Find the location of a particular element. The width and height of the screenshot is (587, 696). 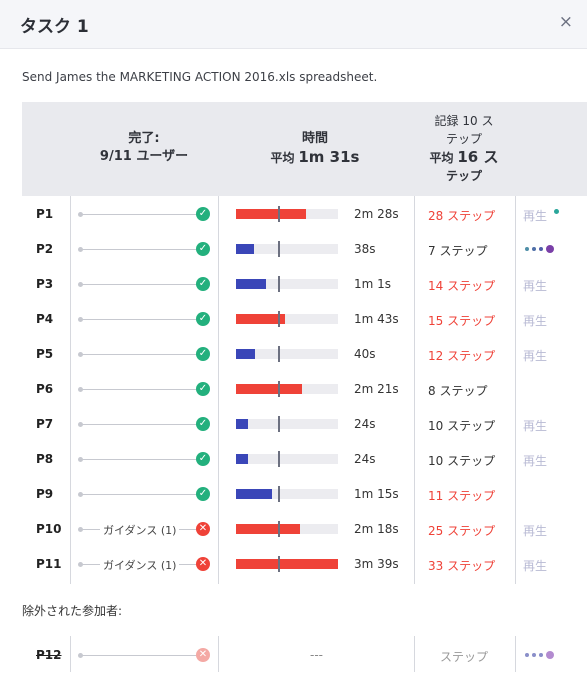

steps-value: 7 ステップ is located at coordinates (458, 251).